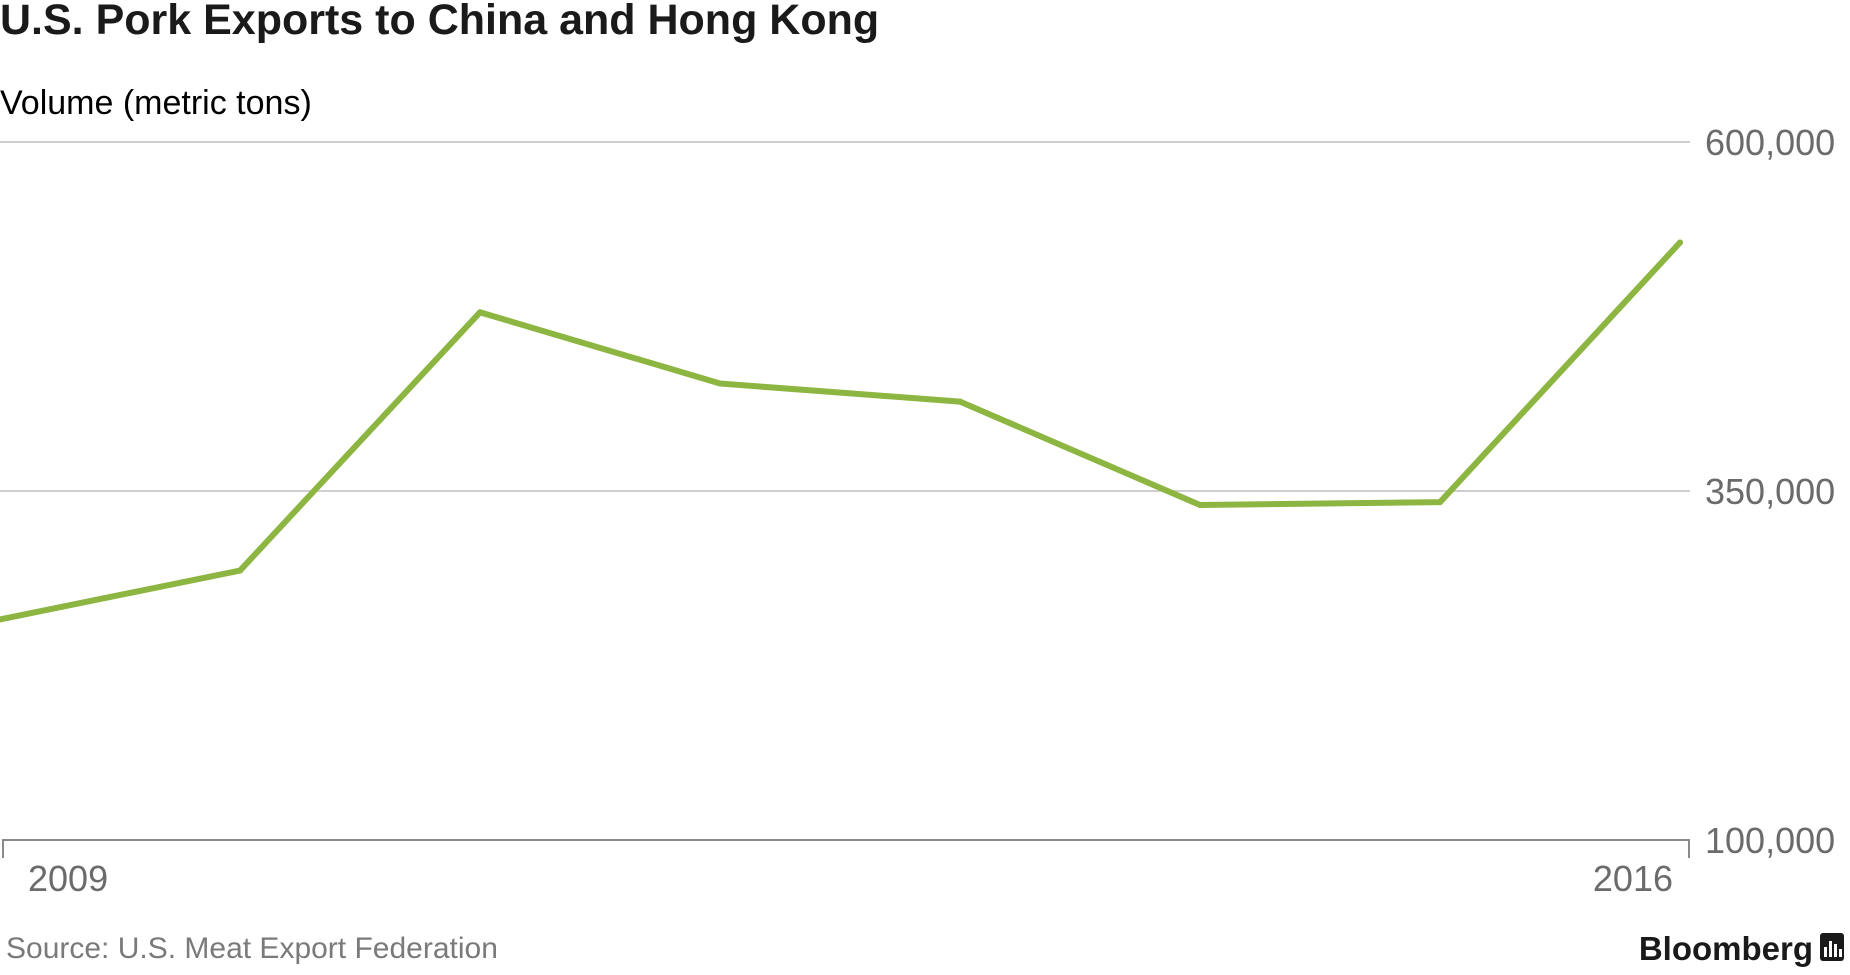 This screenshot has width=1850, height=975. I want to click on brand-wordmark: Bloomberg, so click(1726, 948).